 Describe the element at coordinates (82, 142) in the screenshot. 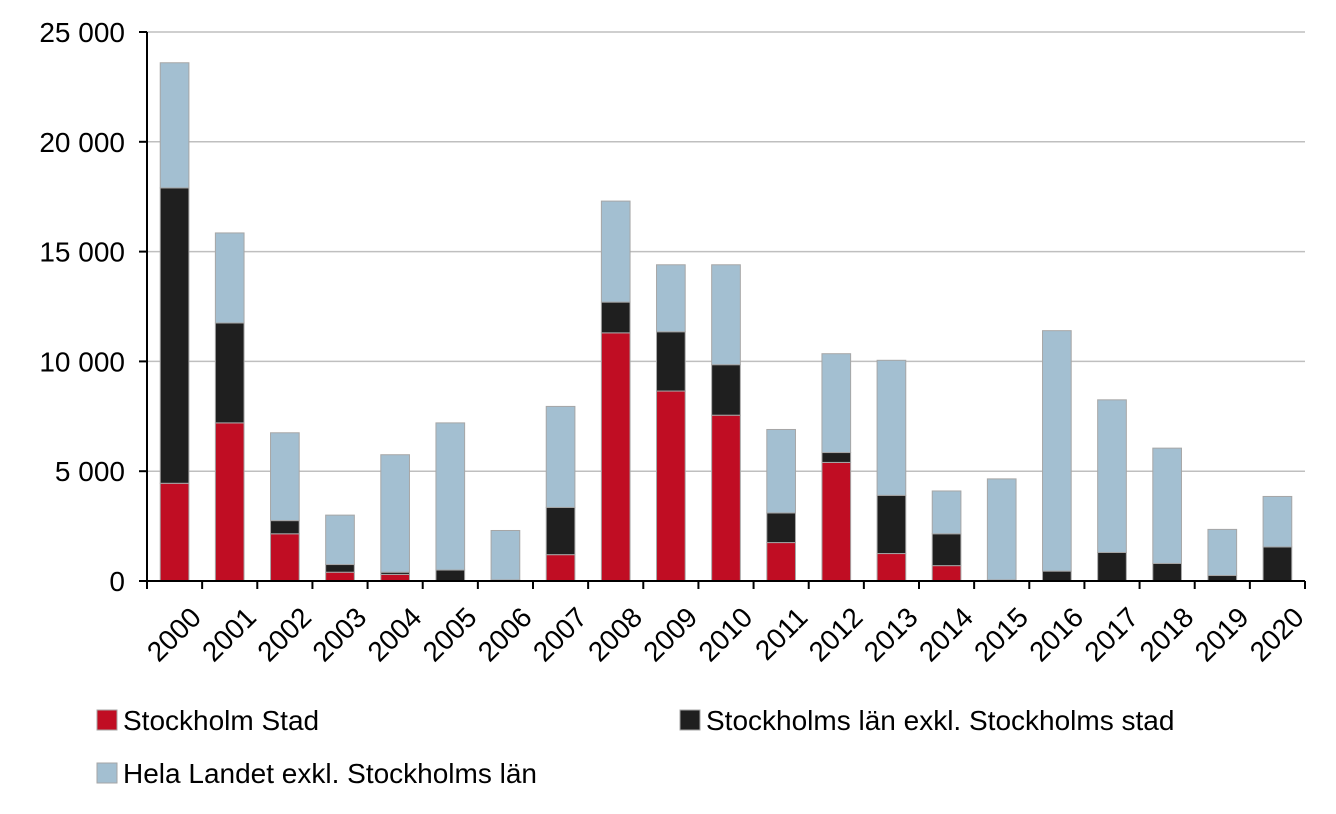

I see `y-tick-label: 20 000` at that location.